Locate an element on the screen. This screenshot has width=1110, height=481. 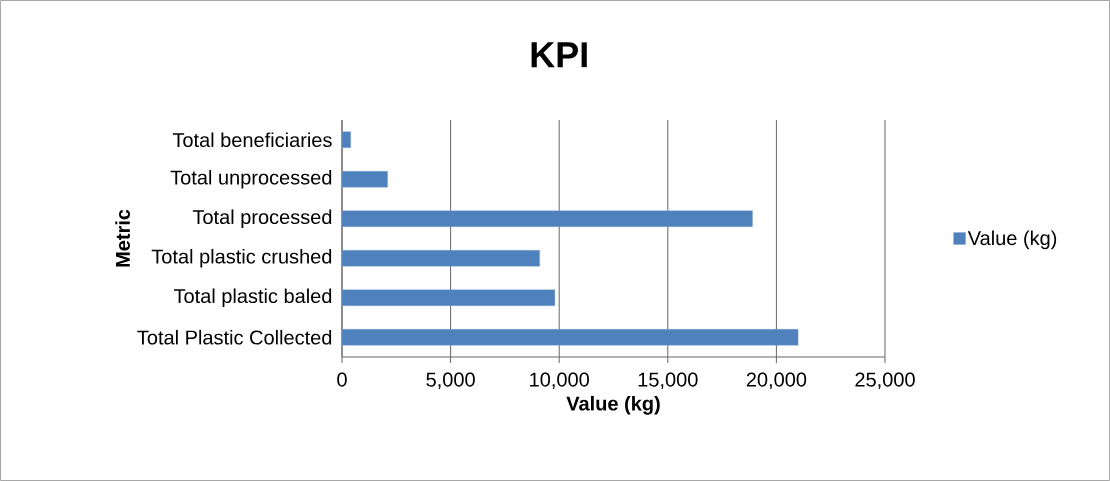
x-tick-label: 5,000 is located at coordinates (450, 381).